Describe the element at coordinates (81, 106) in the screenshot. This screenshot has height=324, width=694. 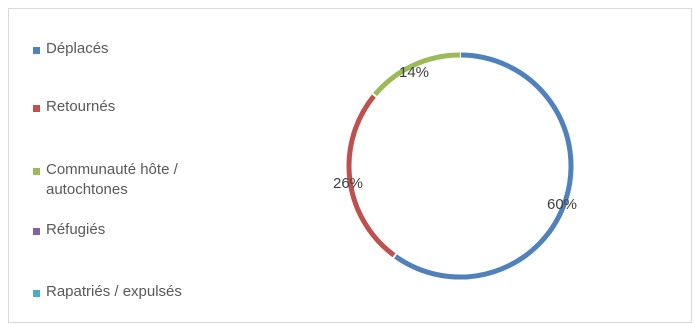
I see `legend-label-retournes: Retournés` at that location.